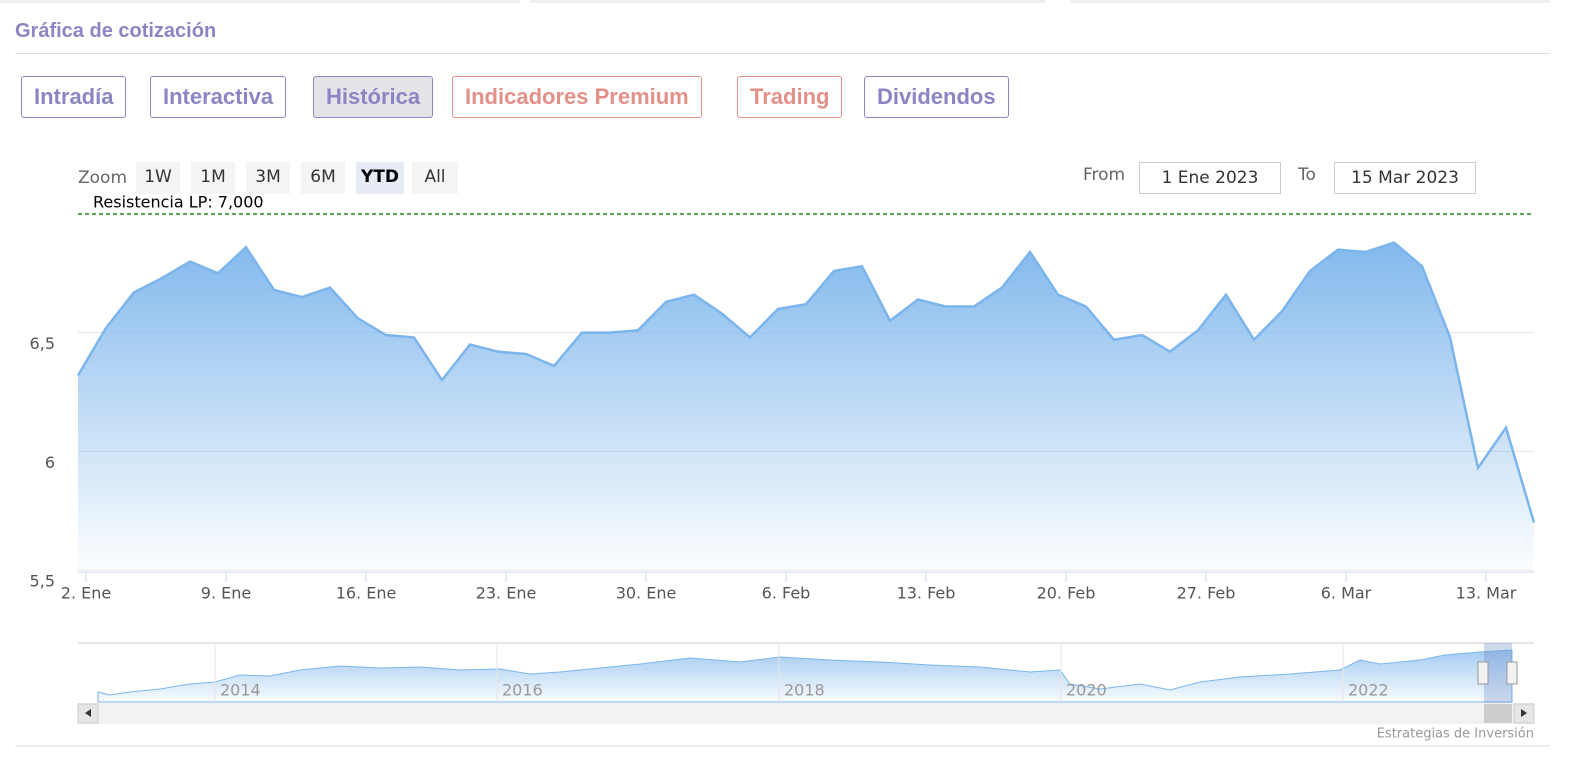 Image resolution: width=1570 pixels, height=757 pixels. What do you see at coordinates (218, 97) in the screenshot?
I see `tab: Interactiva` at bounding box center [218, 97].